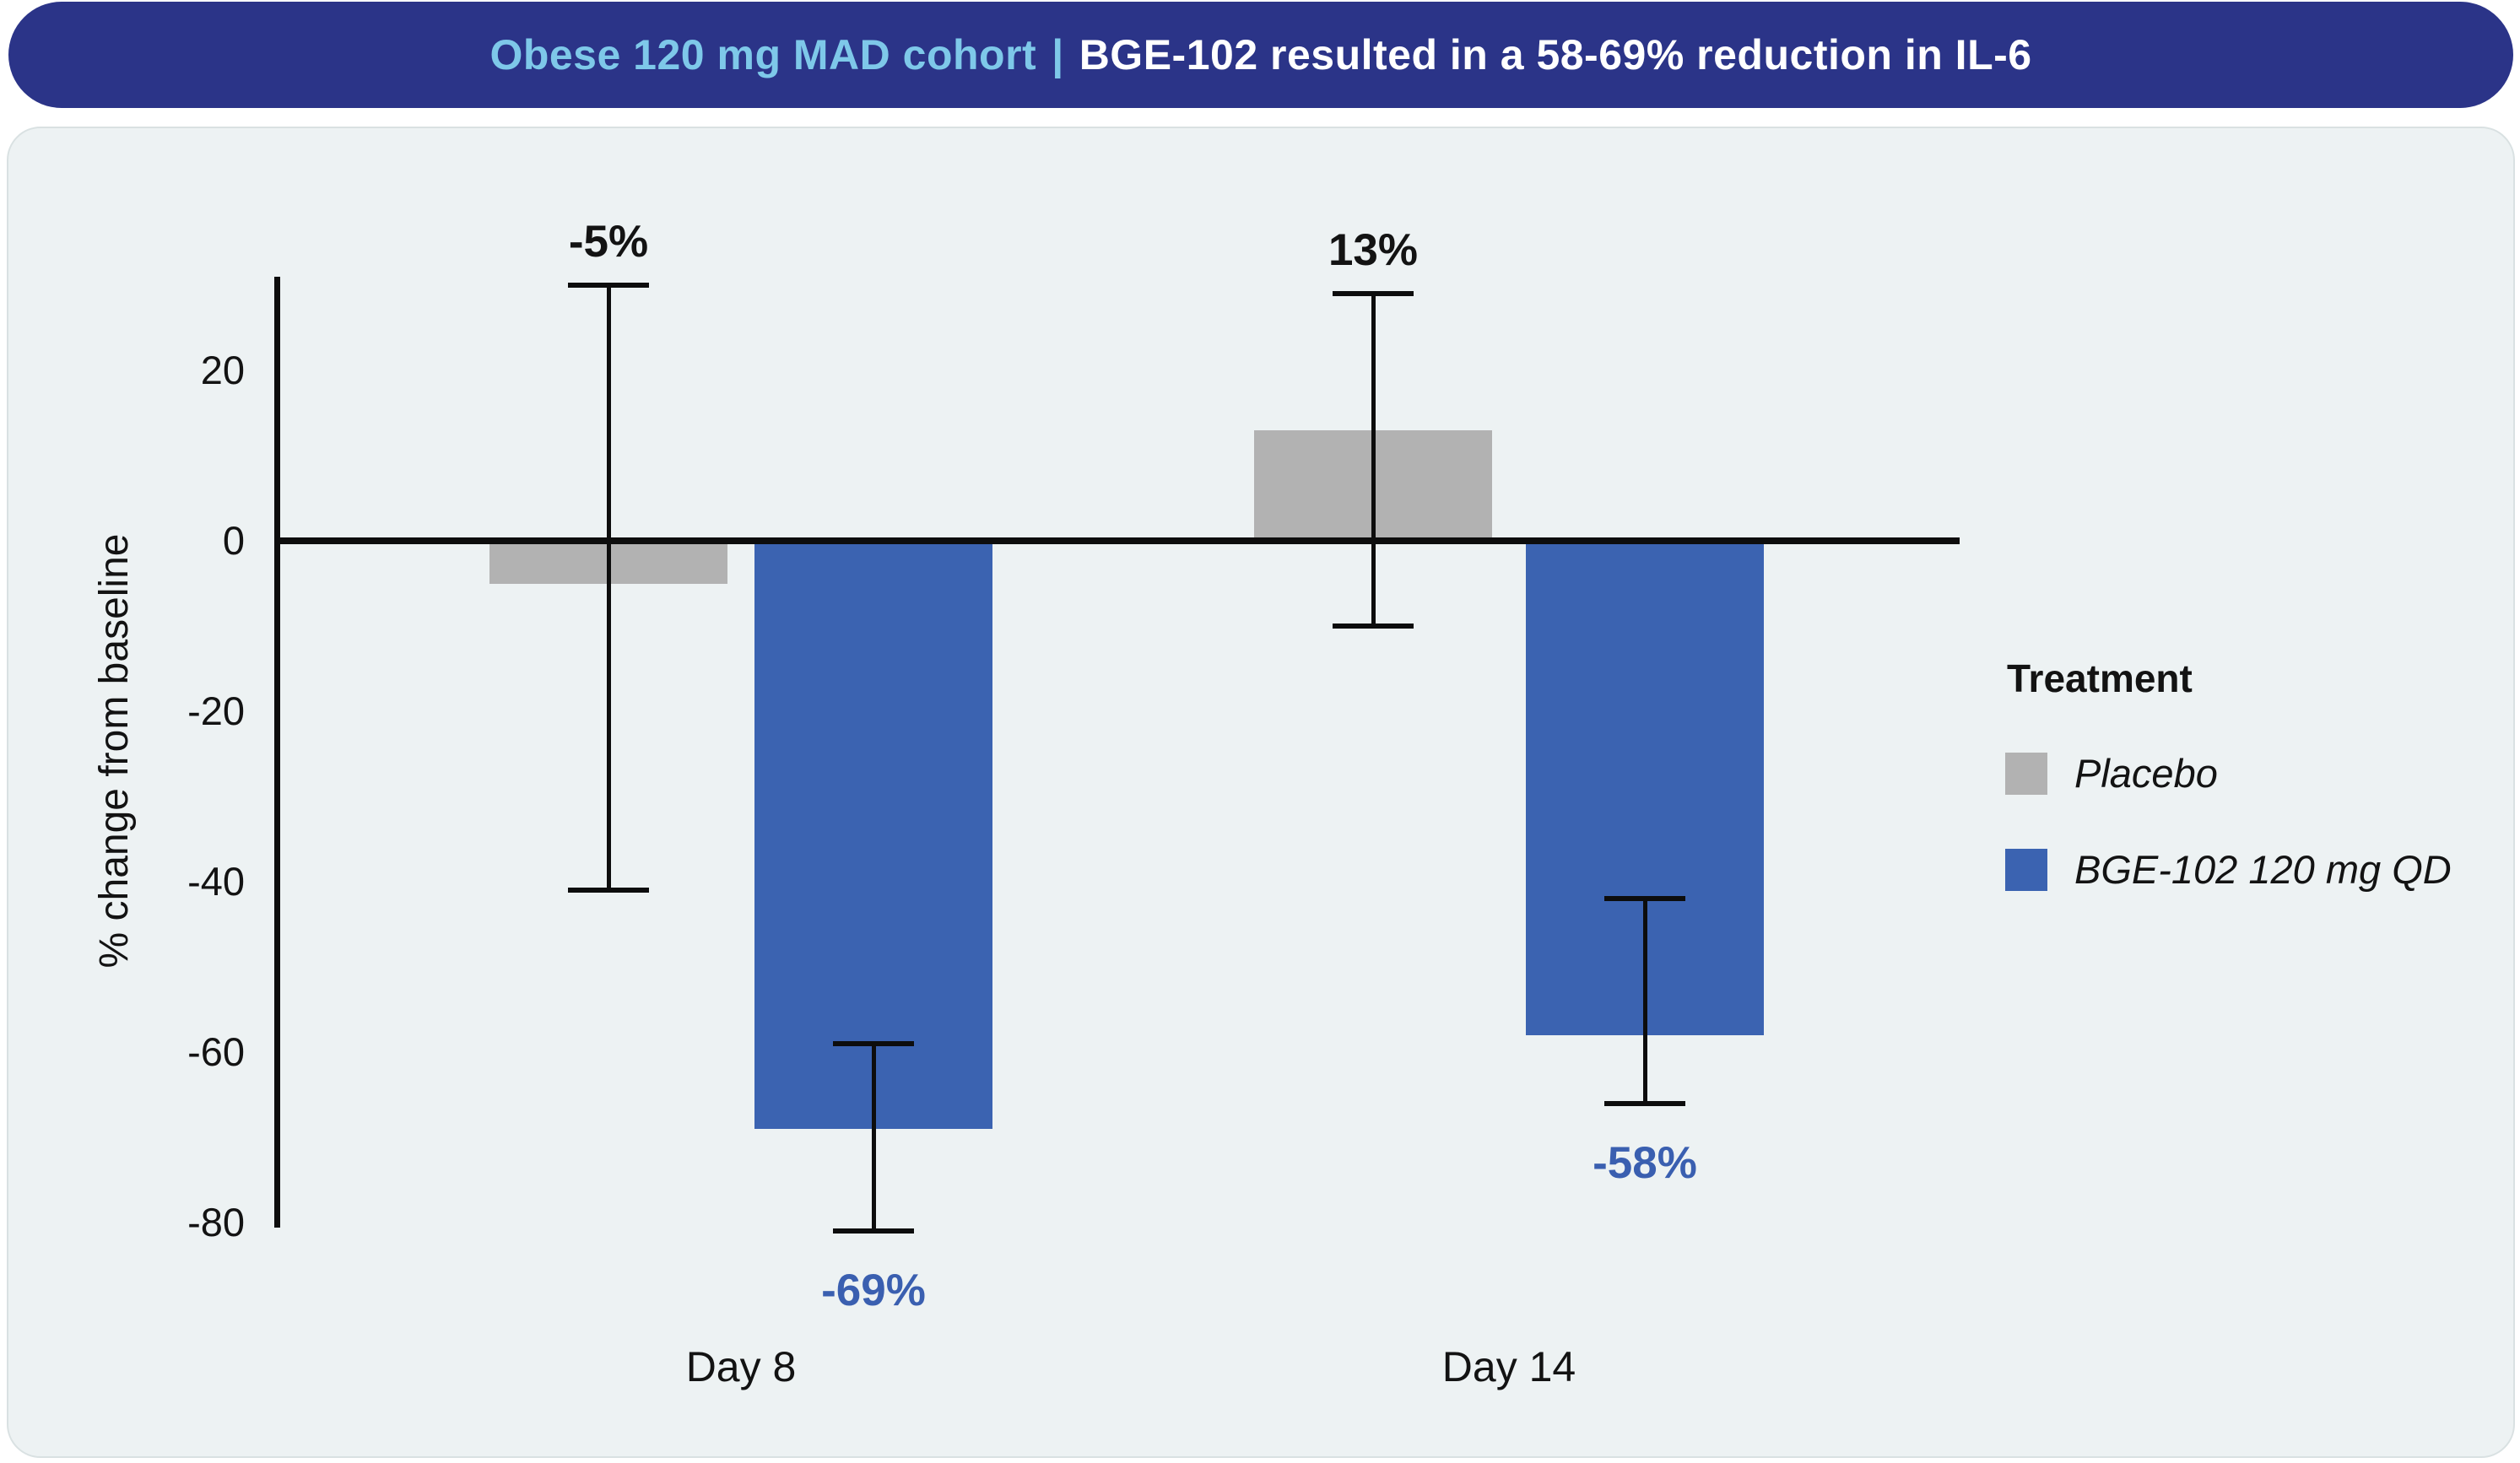  Describe the element at coordinates (2100, 678) in the screenshot. I see `legend-title: Treatment` at that location.